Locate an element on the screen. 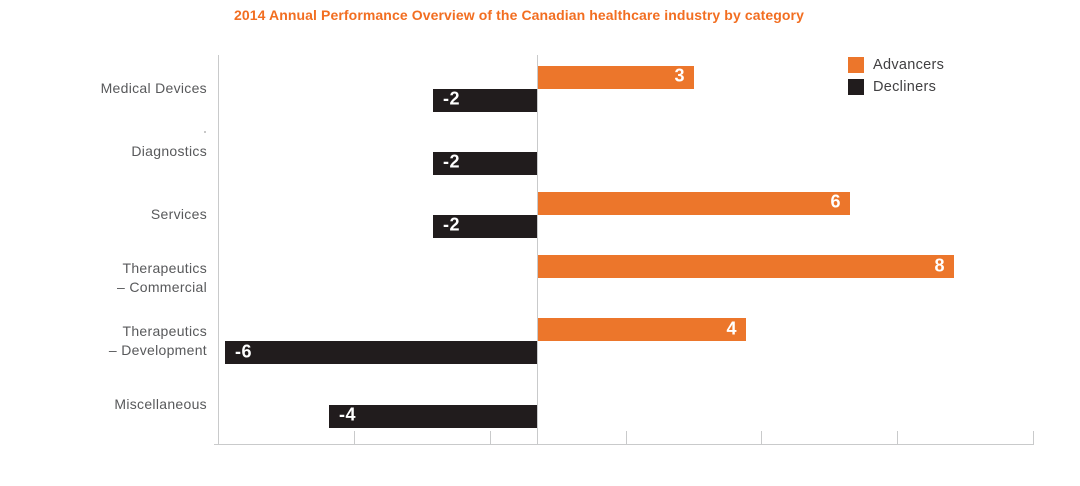  advancers-bar: 8 is located at coordinates (746, 267).